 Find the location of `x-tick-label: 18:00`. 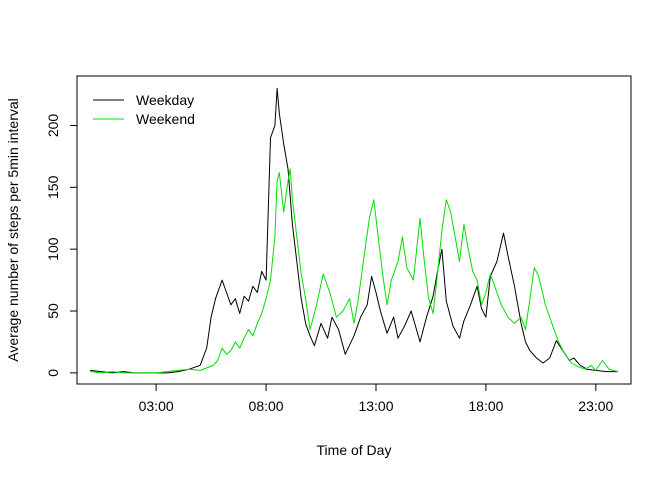

x-tick-label: 18:00 is located at coordinates (485, 406).